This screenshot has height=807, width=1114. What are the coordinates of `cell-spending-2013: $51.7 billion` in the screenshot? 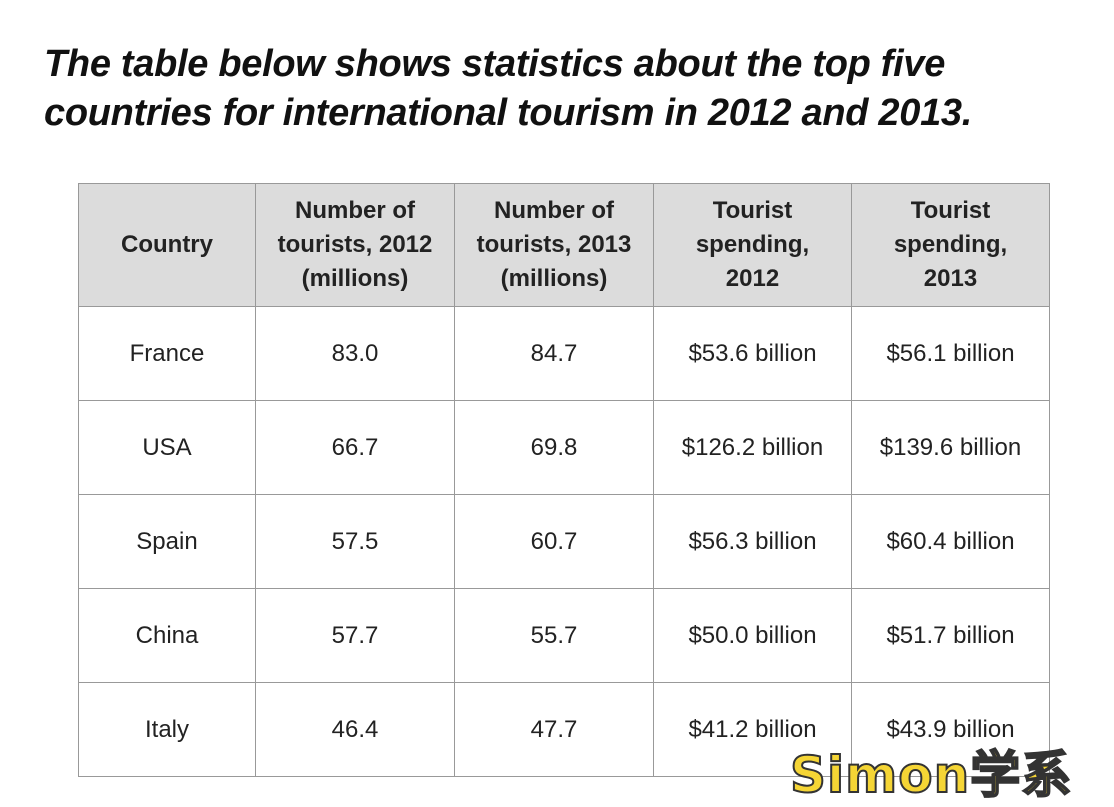 It's located at (950, 635).